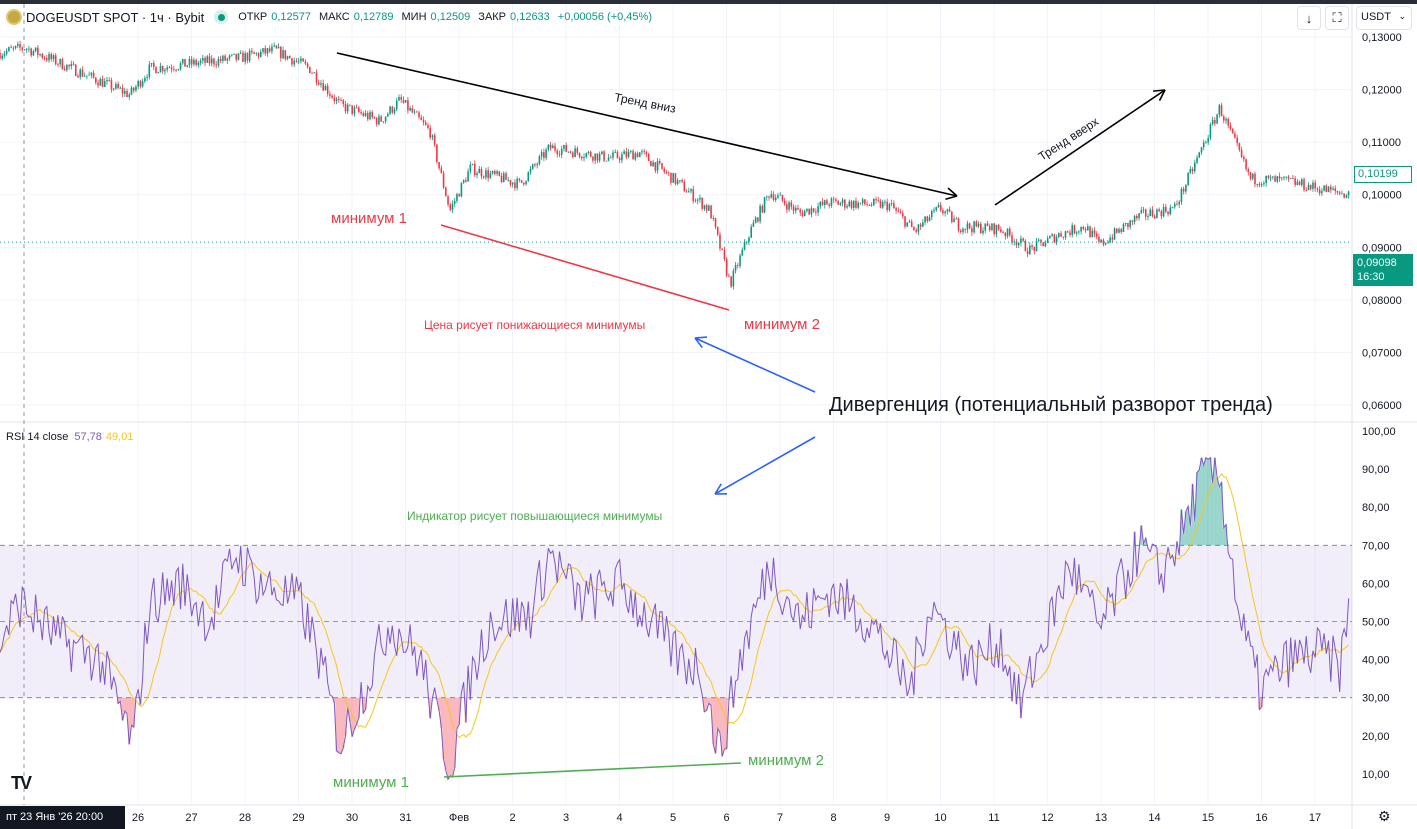  What do you see at coordinates (1384, 816) in the screenshot?
I see `settings-gear-icon: ⚙` at bounding box center [1384, 816].